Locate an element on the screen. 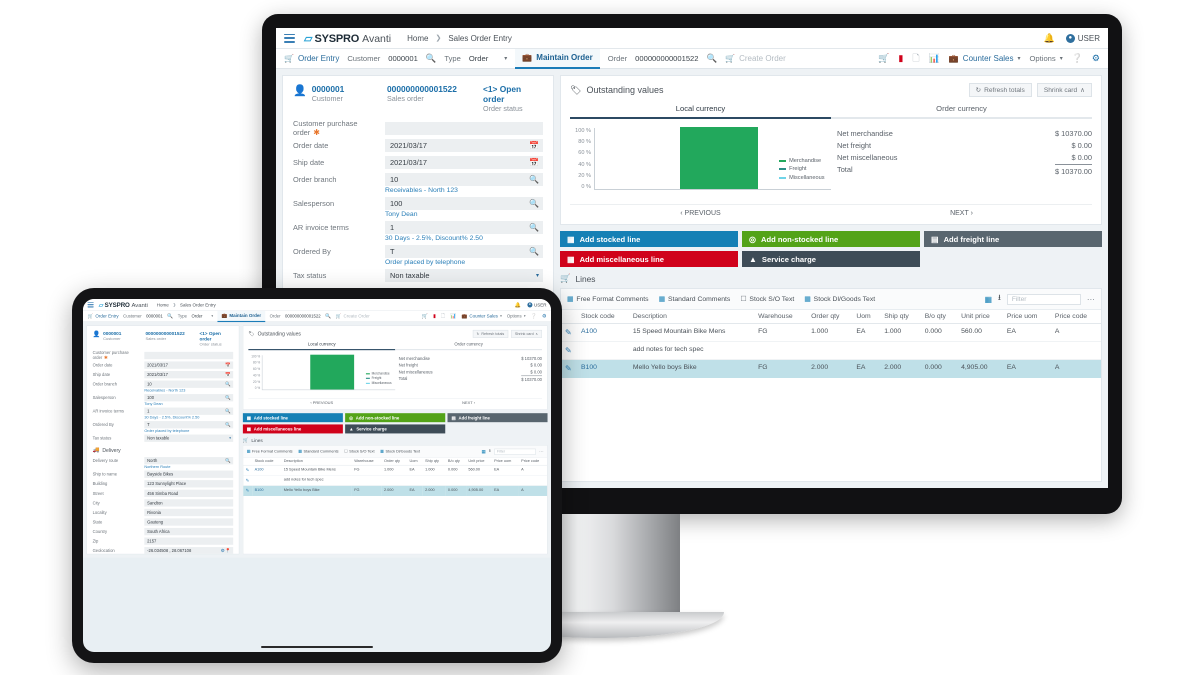  stock-so-text-button: ☐ Stock S/O Text is located at coordinates (359, 451).